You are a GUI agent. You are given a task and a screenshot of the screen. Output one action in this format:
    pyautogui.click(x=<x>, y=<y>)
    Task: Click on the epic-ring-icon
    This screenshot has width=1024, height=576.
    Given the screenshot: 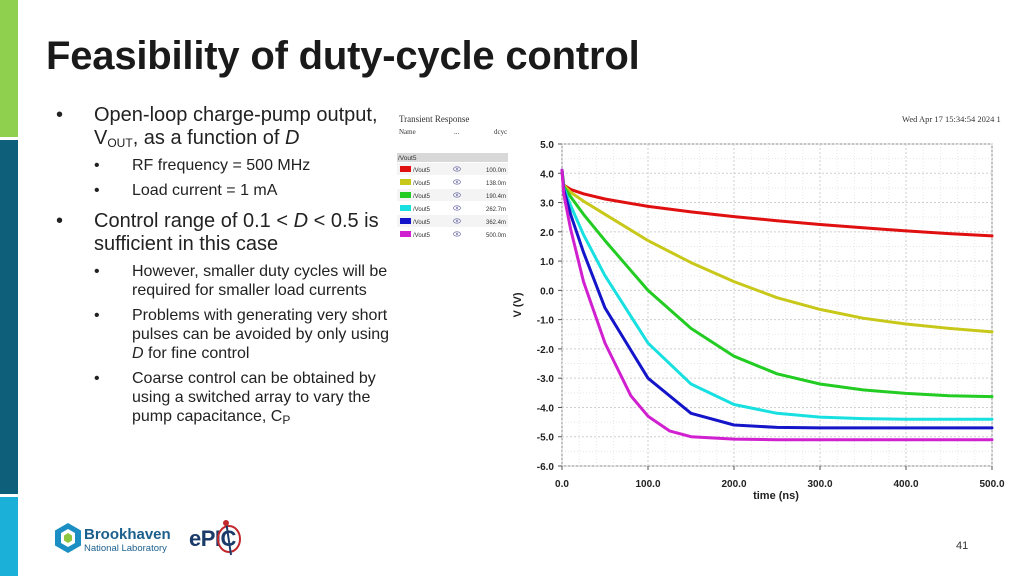 What is the action you would take?
    pyautogui.click(x=229, y=538)
    